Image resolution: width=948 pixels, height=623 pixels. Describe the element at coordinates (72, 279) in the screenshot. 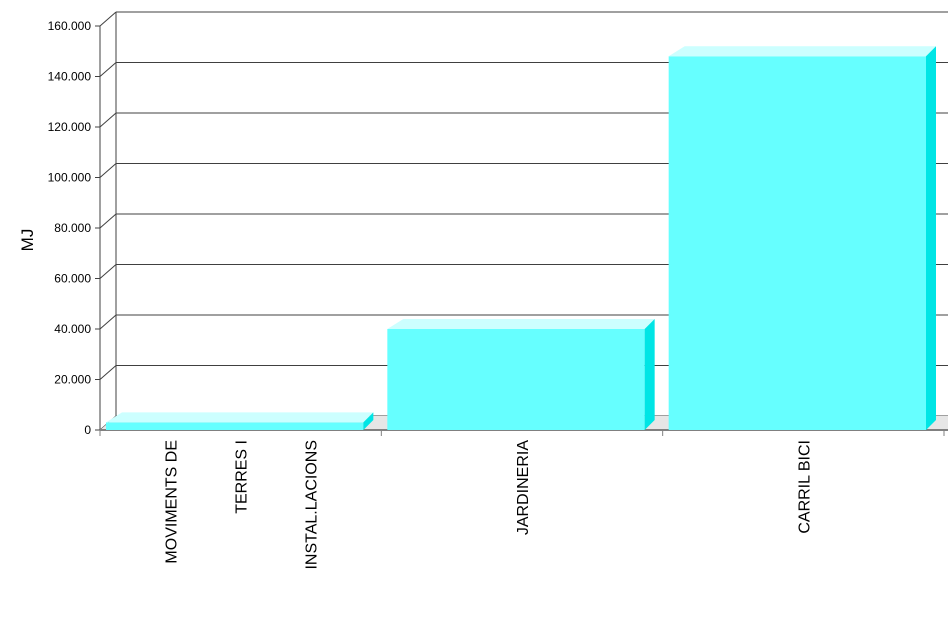

I see `y-tick-label: 60.000` at that location.